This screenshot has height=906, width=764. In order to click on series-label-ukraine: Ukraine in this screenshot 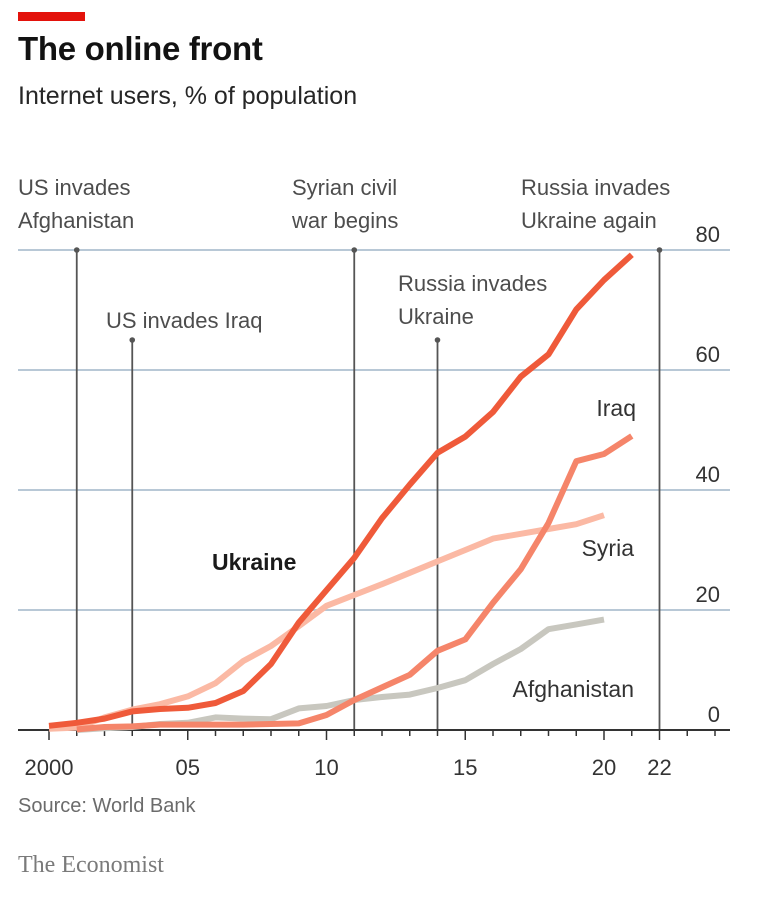, I will do `click(254, 562)`.